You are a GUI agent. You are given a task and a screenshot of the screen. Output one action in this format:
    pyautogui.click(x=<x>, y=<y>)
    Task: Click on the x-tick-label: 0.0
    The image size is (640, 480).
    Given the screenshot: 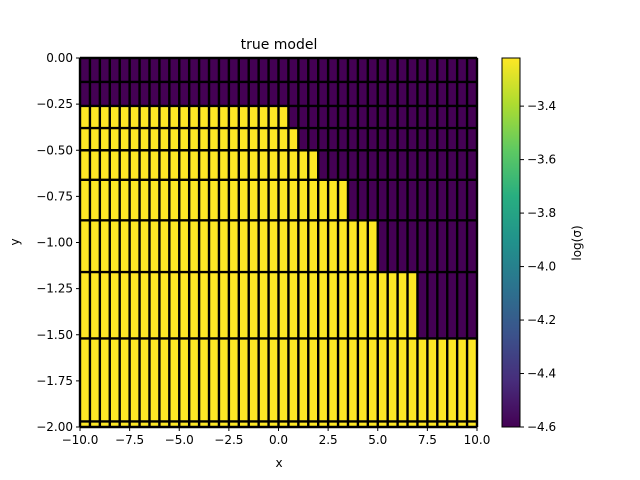 What is the action you would take?
    pyautogui.click(x=278, y=440)
    